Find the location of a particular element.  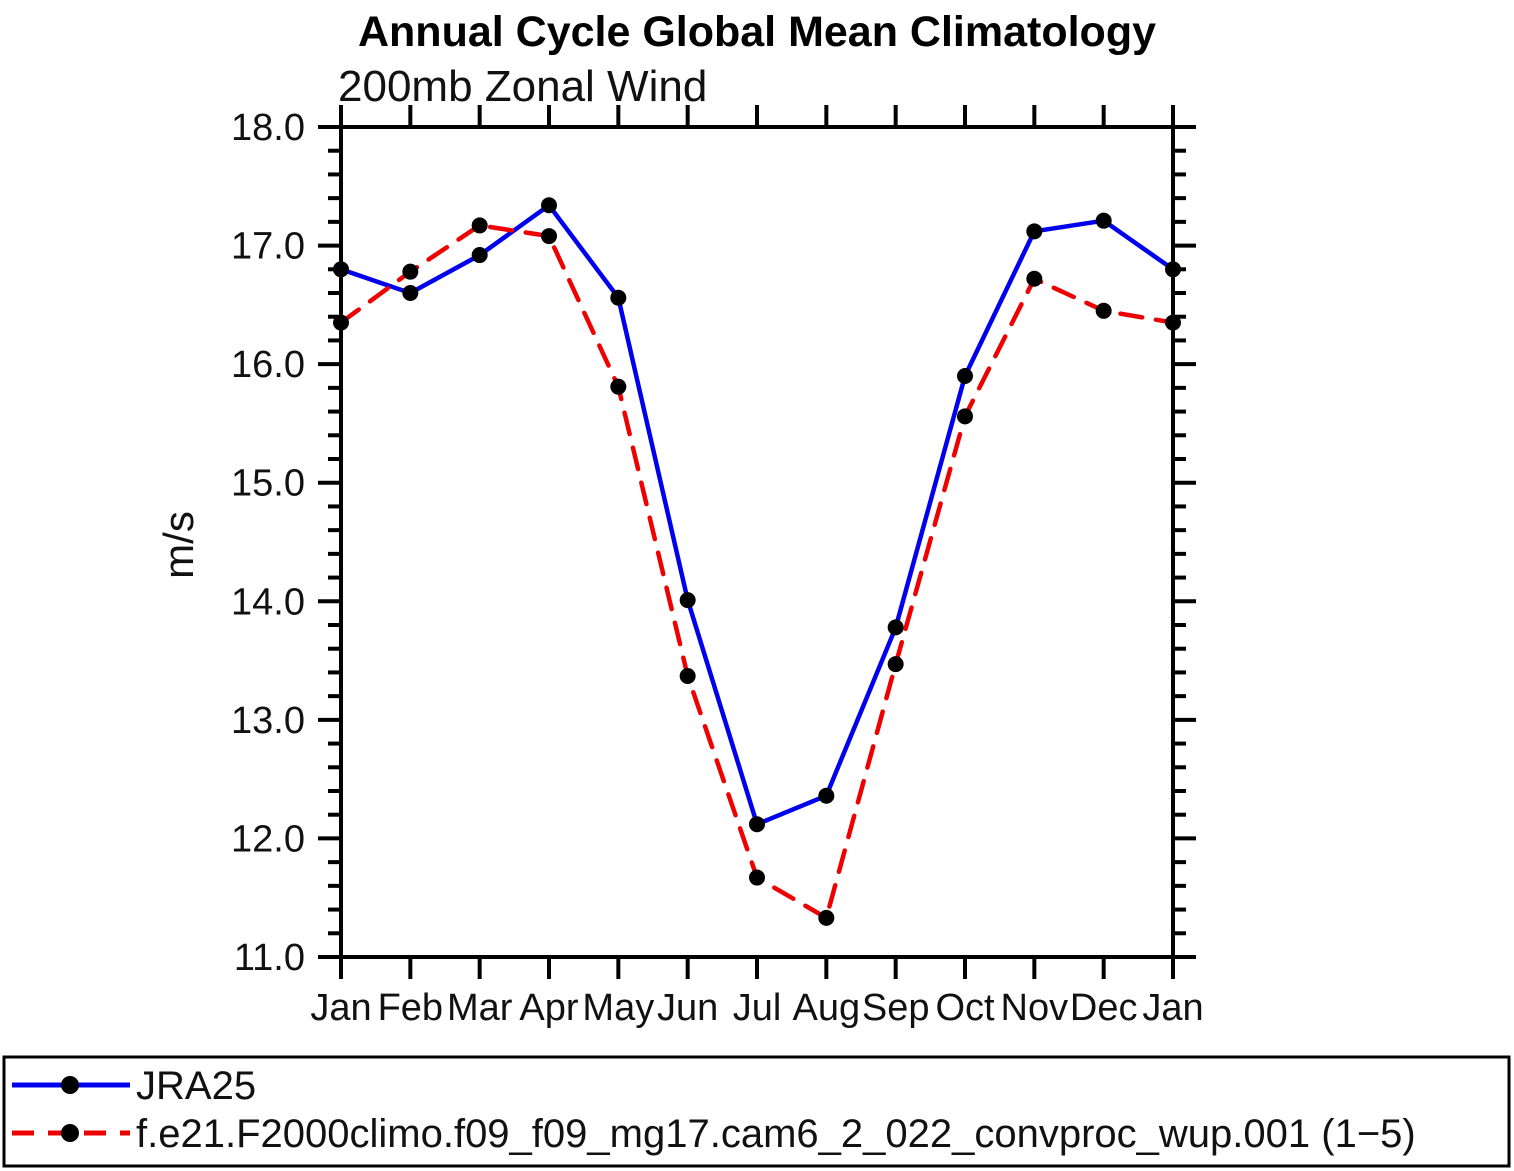

x-tick-label: Dec is located at coordinates (1104, 1008).